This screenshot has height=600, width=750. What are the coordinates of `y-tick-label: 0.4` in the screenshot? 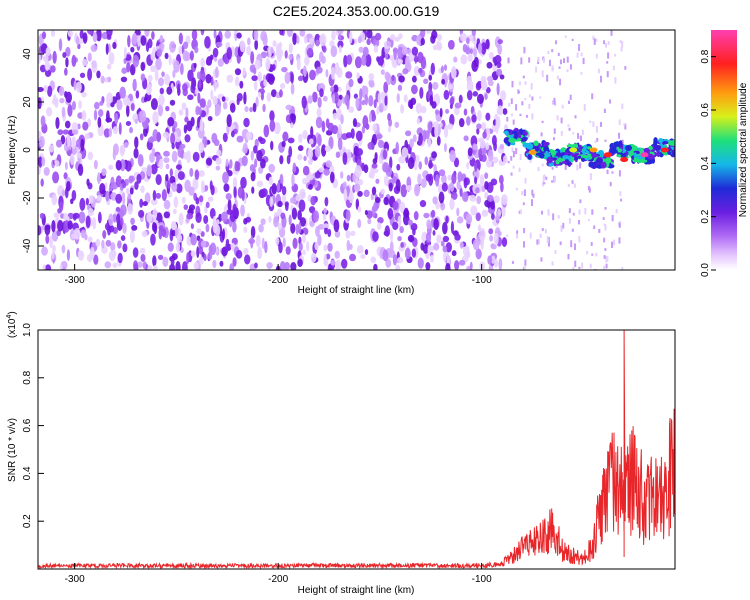 It's located at (27, 473).